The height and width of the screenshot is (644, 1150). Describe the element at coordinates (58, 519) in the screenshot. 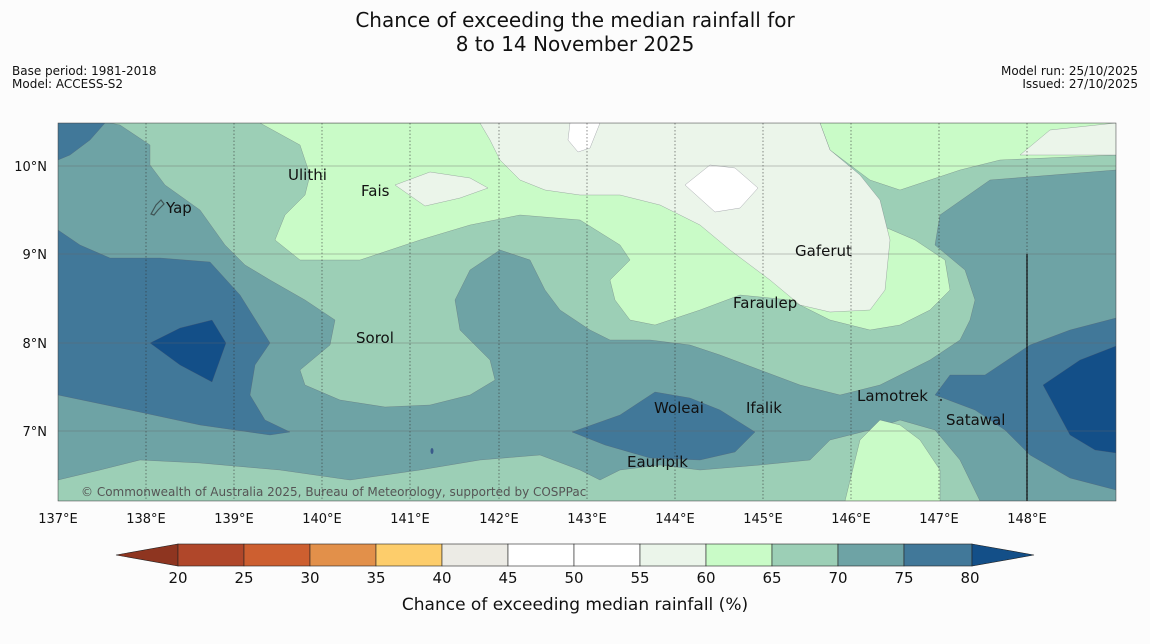

I see `lon-tick-137: 137°E` at that location.